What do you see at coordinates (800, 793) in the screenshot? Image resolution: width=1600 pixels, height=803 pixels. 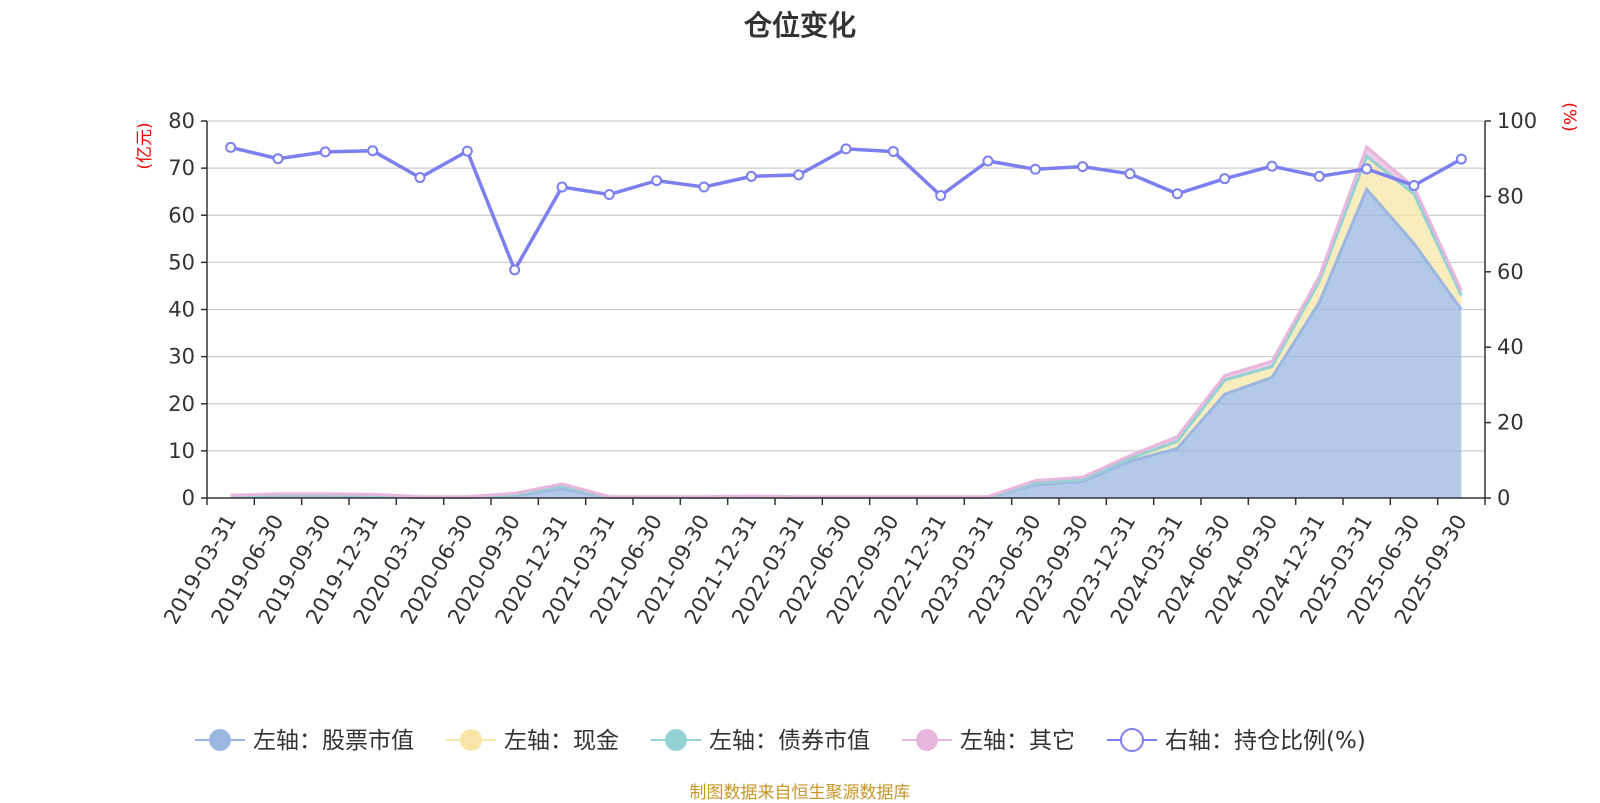 I see `source-note: 制图数据来自恒生聚源数据库` at bounding box center [800, 793].